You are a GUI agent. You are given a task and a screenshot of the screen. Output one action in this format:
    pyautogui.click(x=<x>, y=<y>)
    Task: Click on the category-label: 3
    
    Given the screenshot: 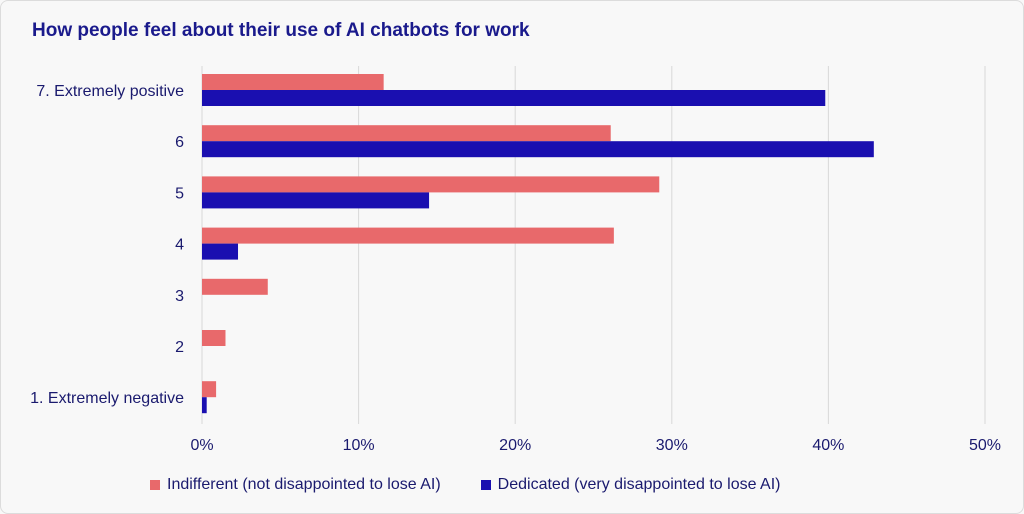 What is the action you would take?
    pyautogui.click(x=179, y=296)
    